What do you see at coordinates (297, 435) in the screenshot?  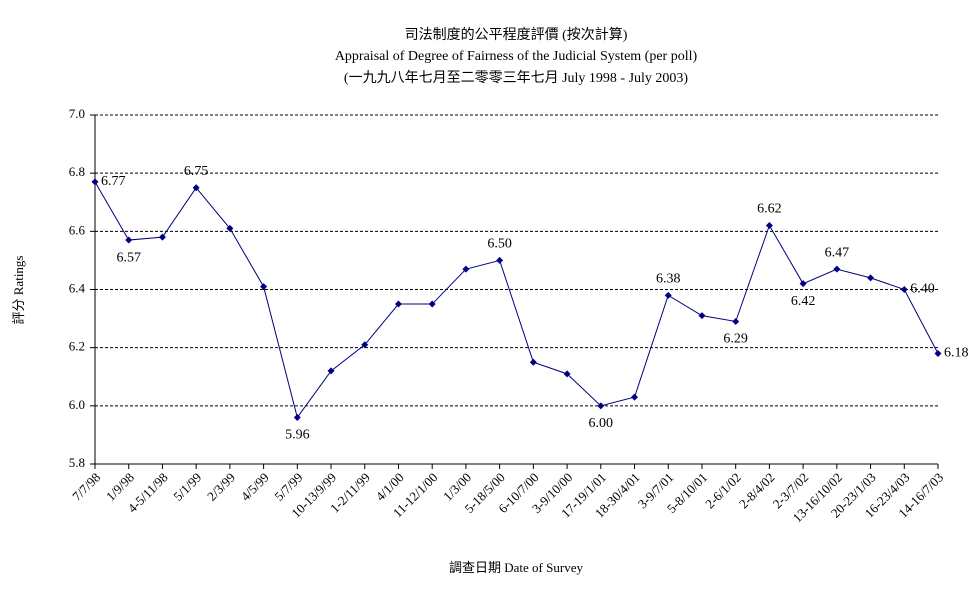 I see `data-label: 5.96` at bounding box center [297, 435].